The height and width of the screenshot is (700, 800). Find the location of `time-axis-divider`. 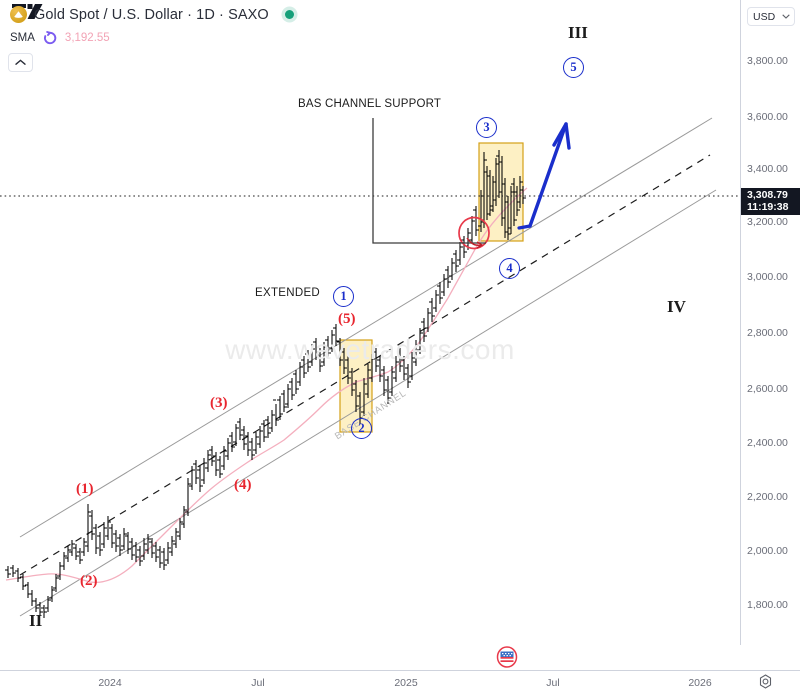

time-axis-divider is located at coordinates (400, 670).